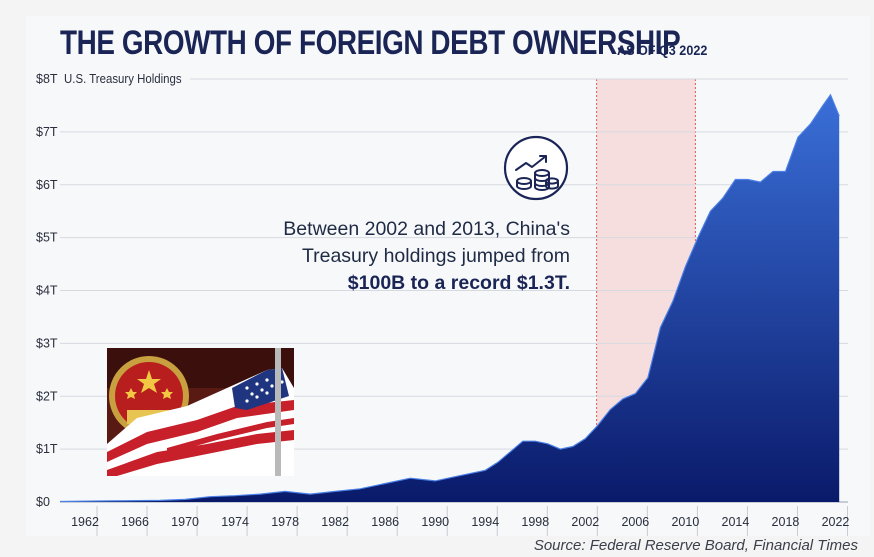 The height and width of the screenshot is (557, 874). What do you see at coordinates (836, 522) in the screenshot?
I see `x-tick-label: 2022` at bounding box center [836, 522].